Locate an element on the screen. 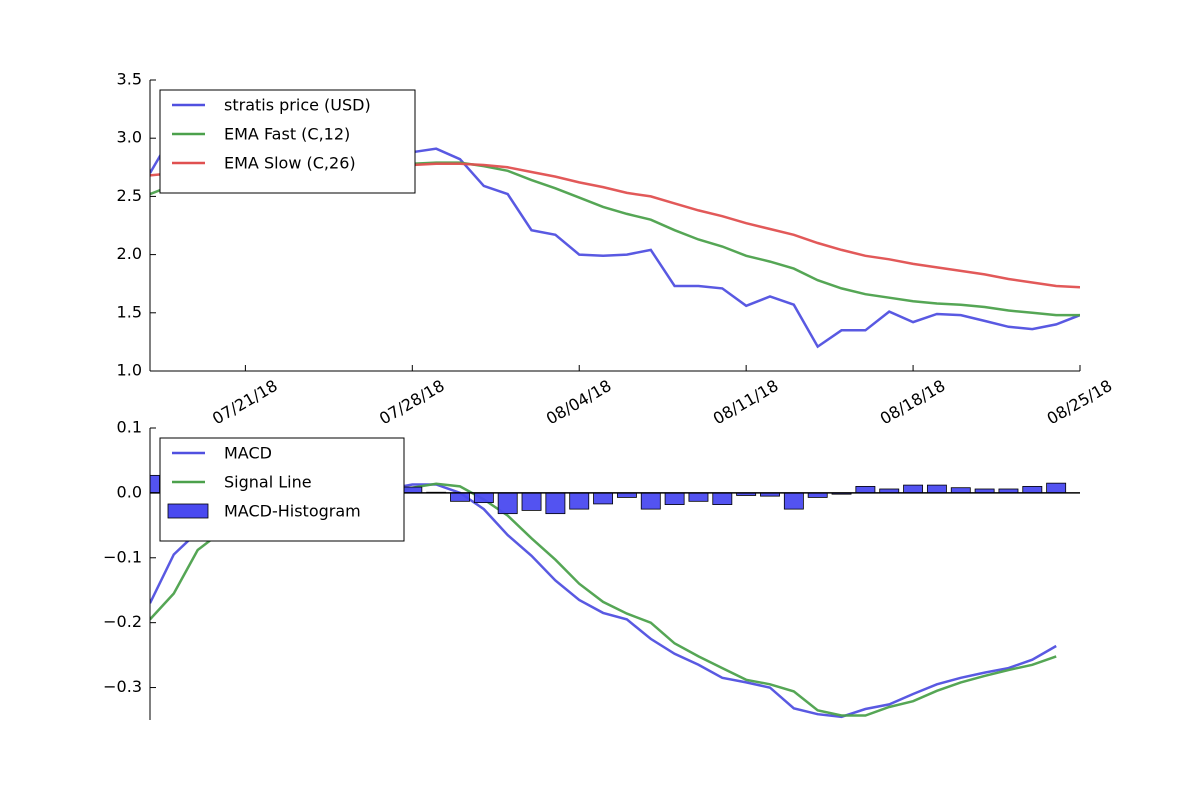  y-tick-label: 2.5 is located at coordinates (129, 195).